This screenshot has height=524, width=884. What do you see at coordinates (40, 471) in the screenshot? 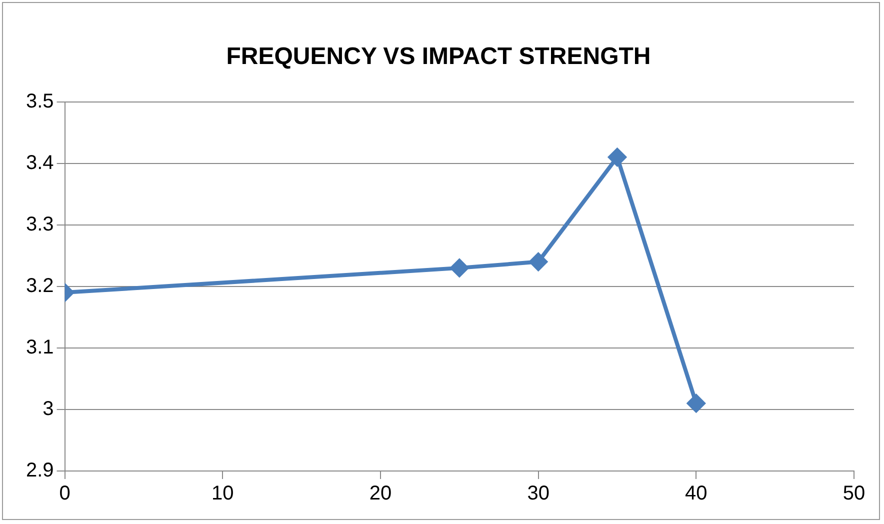
I see `y-tick-label: 2.9` at bounding box center [40, 471].